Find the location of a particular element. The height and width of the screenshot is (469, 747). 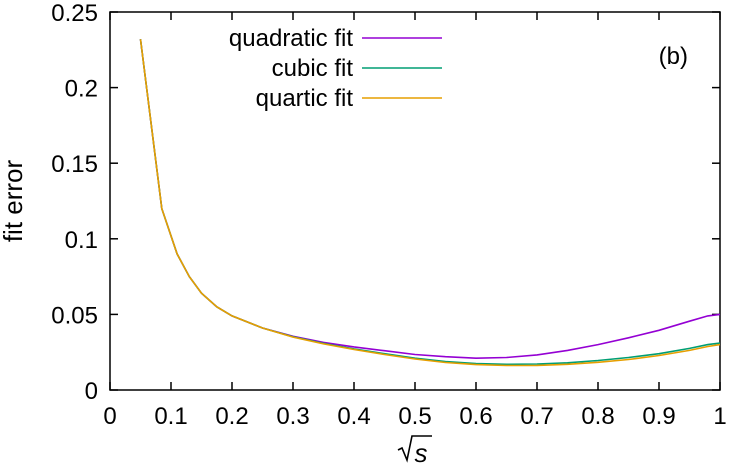

x-axis-label: s is located at coordinates (421, 453).